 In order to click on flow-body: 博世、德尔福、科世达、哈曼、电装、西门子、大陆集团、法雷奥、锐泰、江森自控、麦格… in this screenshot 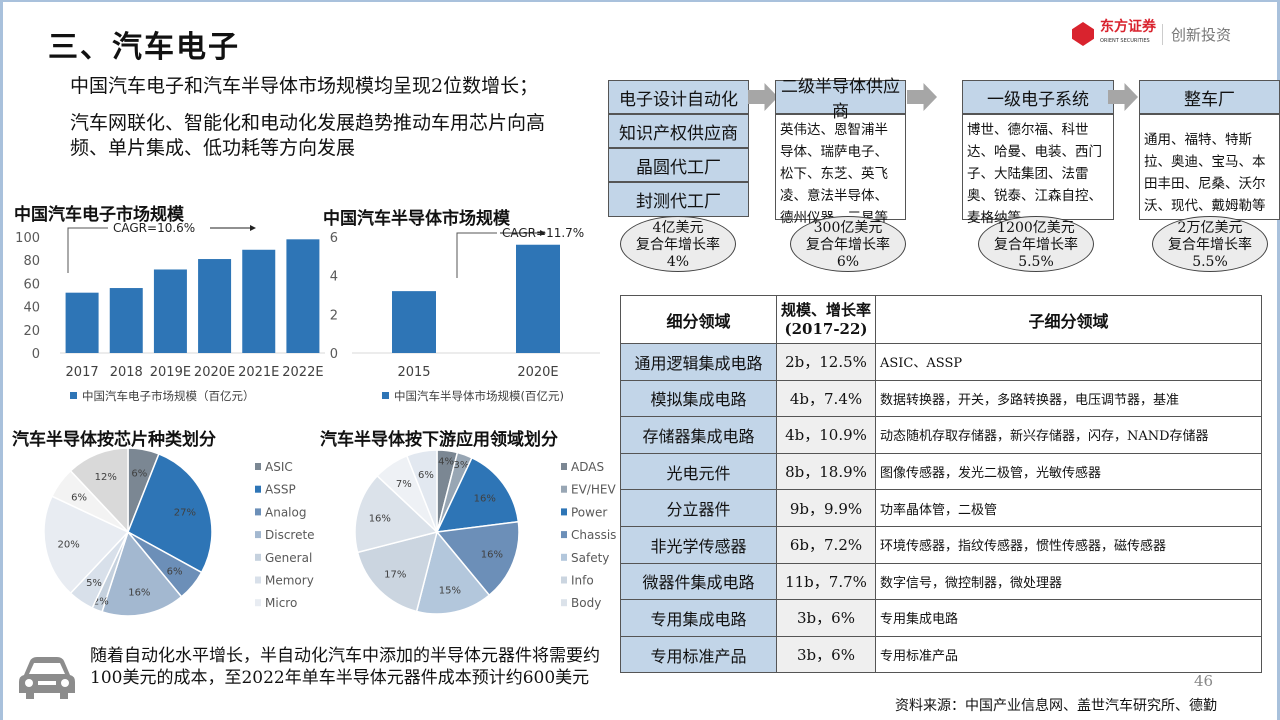, I will do `click(1038, 170)`.